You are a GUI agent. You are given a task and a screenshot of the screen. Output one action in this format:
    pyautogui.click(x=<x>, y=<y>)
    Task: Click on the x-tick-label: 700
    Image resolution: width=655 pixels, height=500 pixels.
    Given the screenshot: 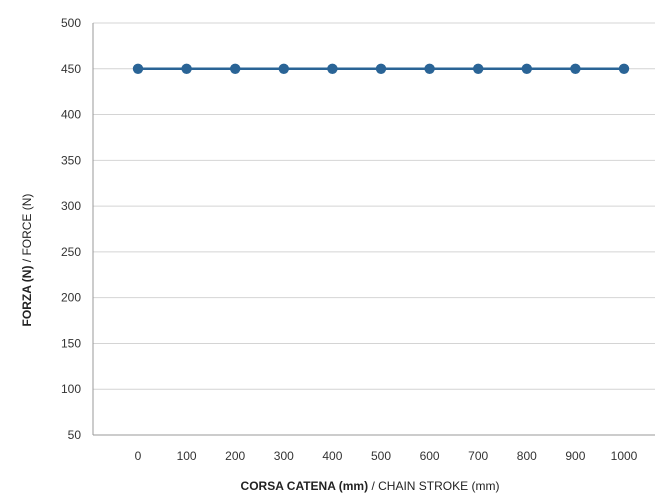 What is the action you would take?
    pyautogui.click(x=478, y=456)
    